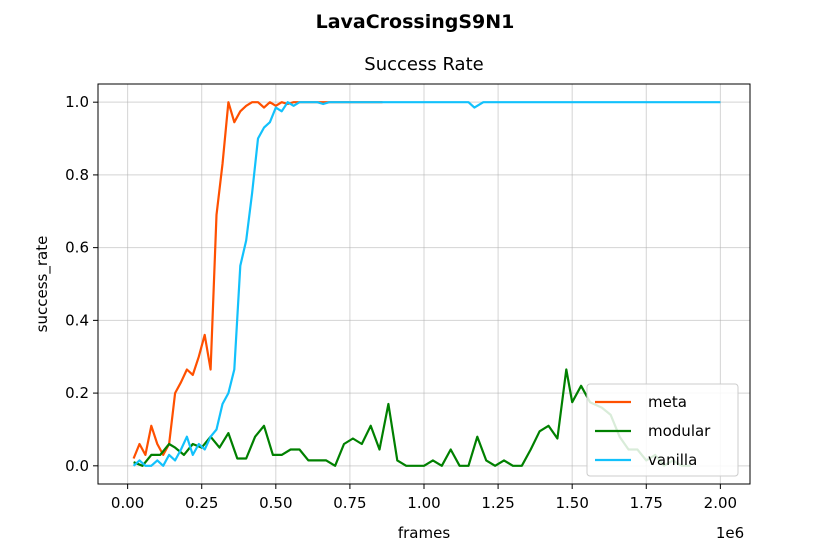 The height and width of the screenshot is (554, 830). I want to click on y-tick-label: 0.2, so click(77, 393).